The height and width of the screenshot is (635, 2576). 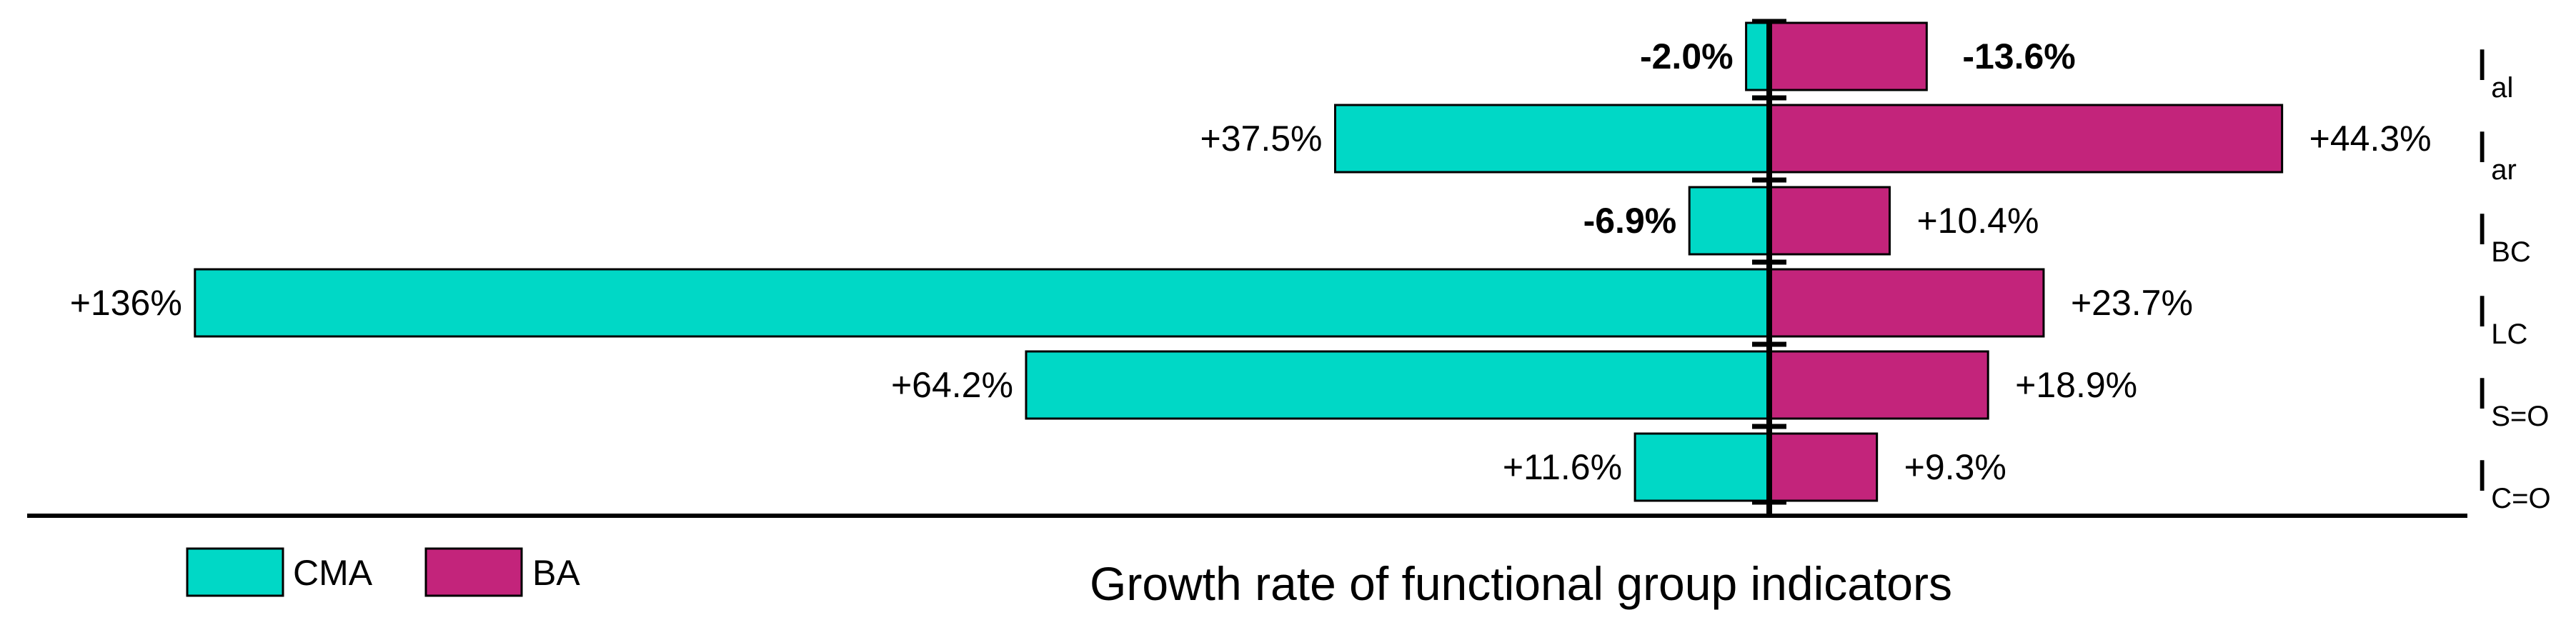 What do you see at coordinates (2076, 385) in the screenshot?
I see `value-label-ba: +18.9%` at bounding box center [2076, 385].